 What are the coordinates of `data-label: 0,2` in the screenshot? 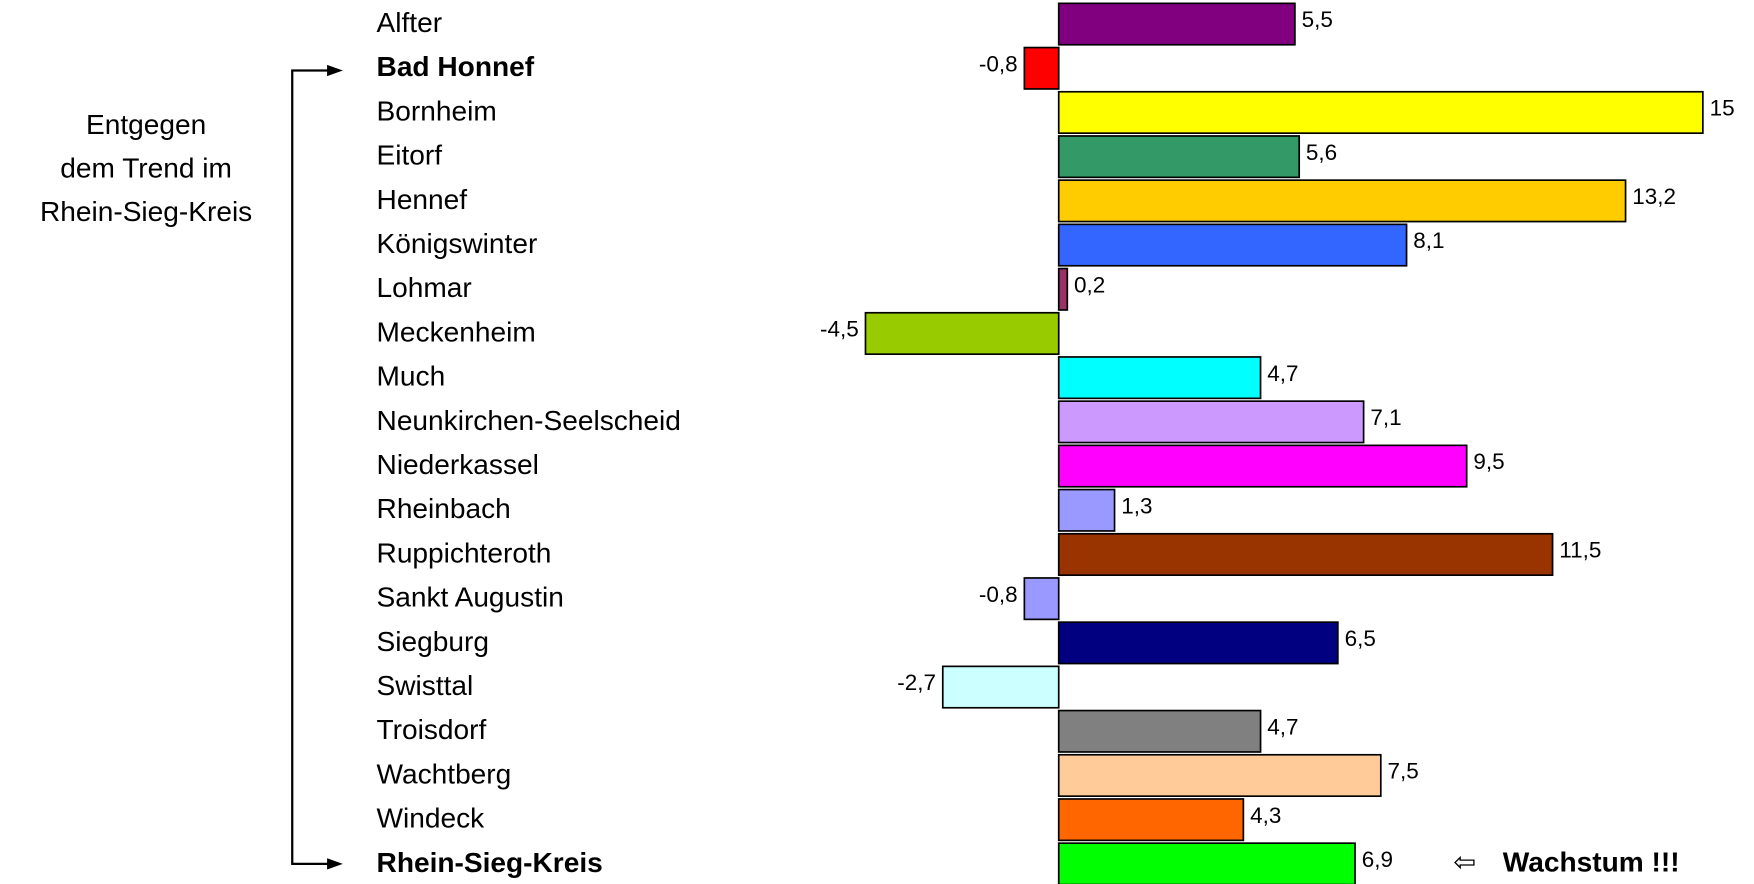 It's located at (1089, 284).